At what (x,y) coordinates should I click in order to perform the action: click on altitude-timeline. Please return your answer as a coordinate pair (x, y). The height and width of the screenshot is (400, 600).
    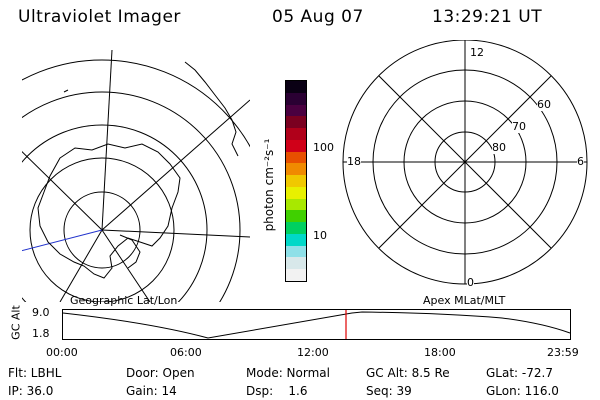
    Looking at the image, I should click on (316, 324).